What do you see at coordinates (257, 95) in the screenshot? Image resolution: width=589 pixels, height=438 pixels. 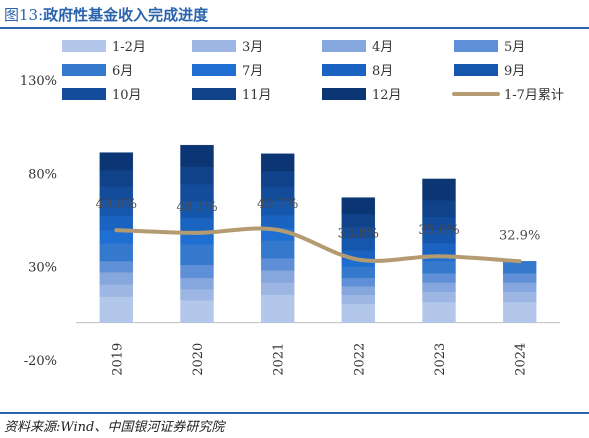 I see `legend-label: 11月` at bounding box center [257, 95].